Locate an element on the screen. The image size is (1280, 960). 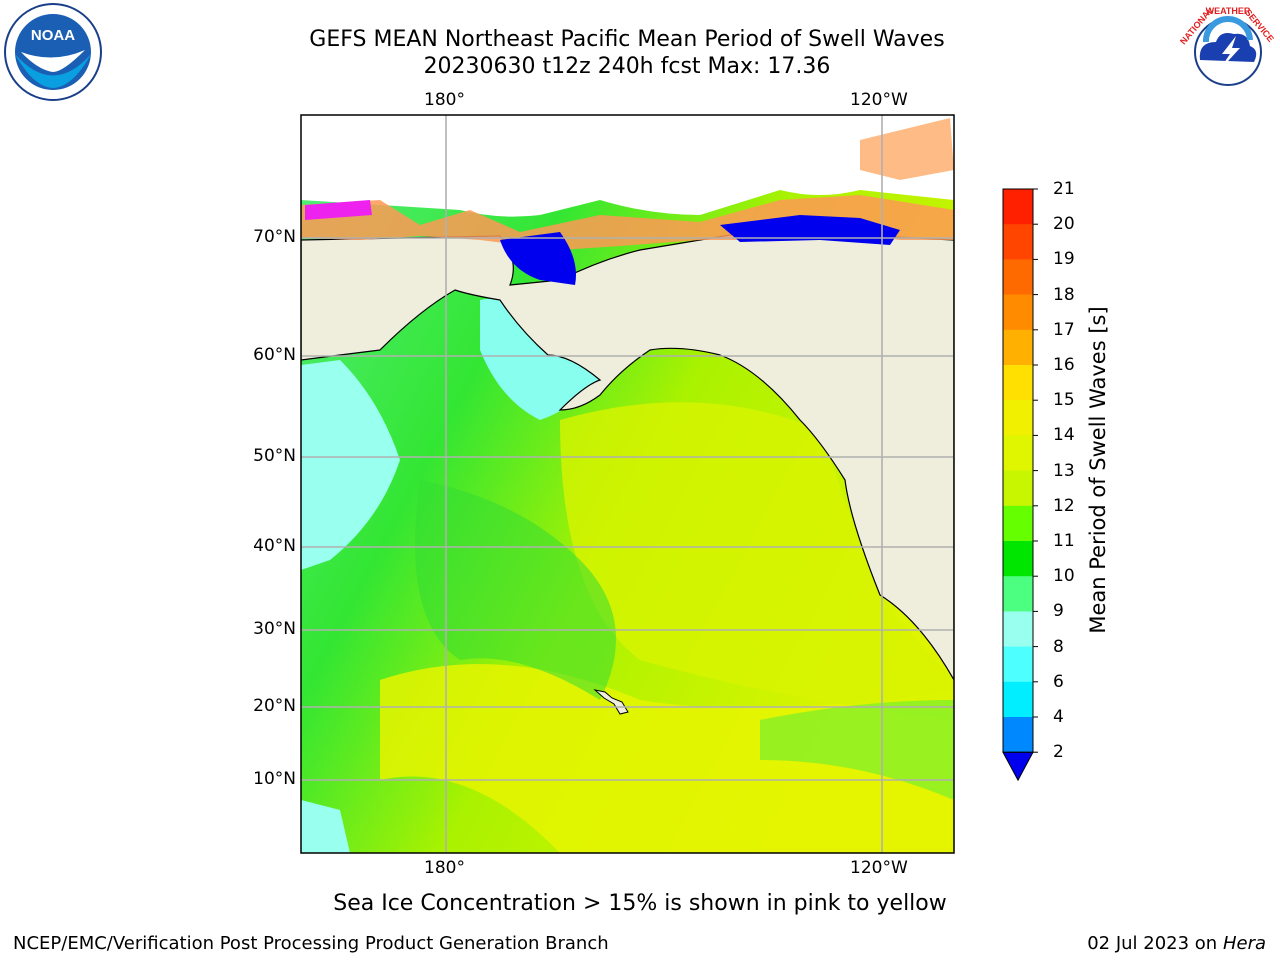
lat-label-20n: 20°N is located at coordinates (274, 706).